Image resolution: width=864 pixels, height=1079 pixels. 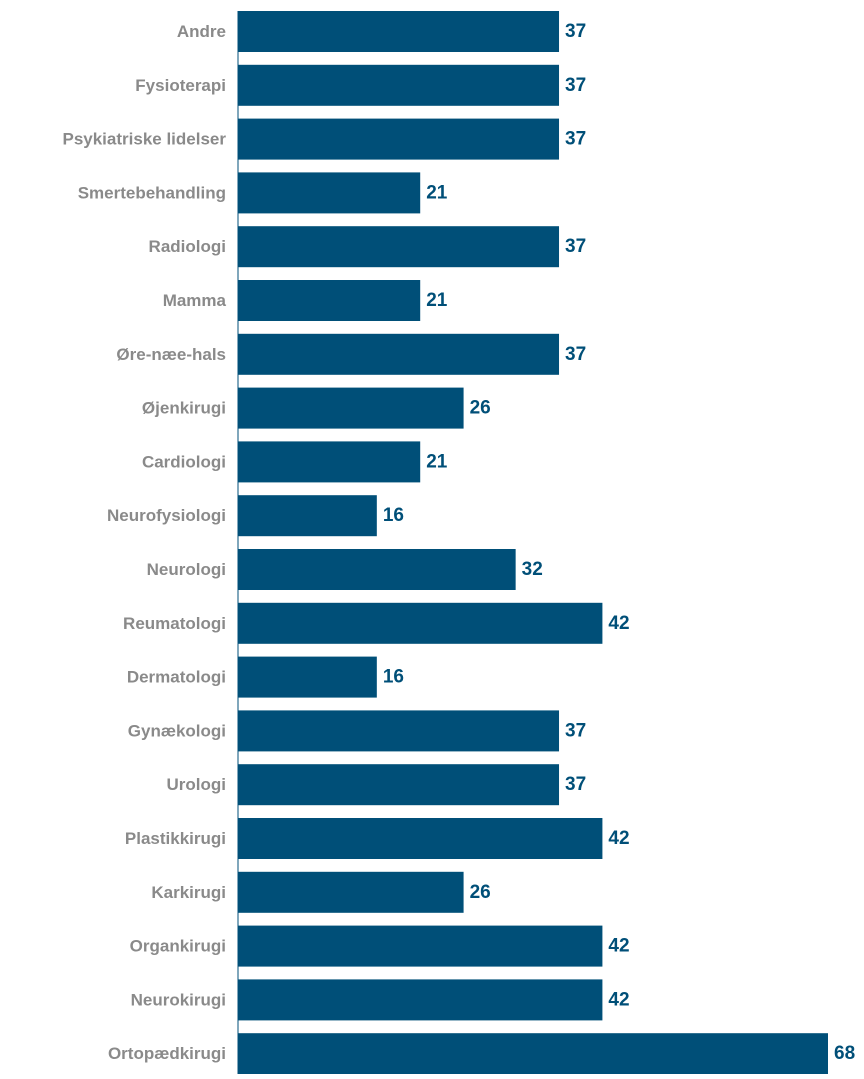 I want to click on category-label: Reumatologi, so click(x=174, y=623).